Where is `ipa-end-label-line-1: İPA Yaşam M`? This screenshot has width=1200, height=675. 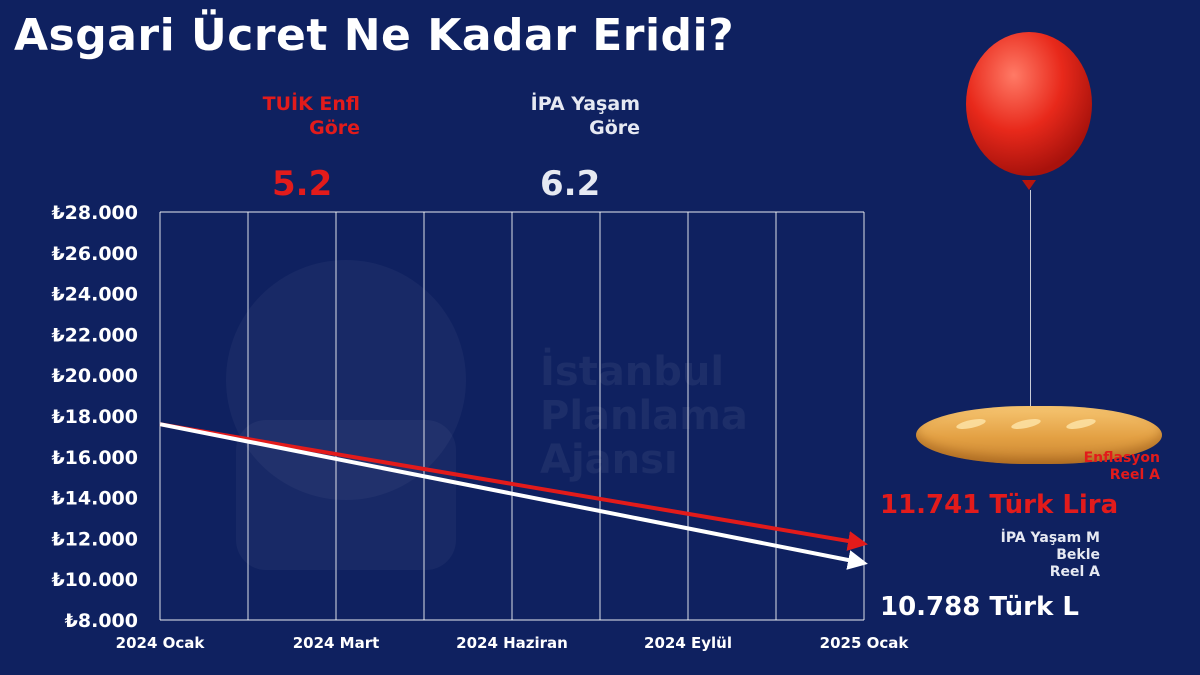
ipa-end-label-line-1: İPA Yaşam M is located at coordinates (1050, 538).